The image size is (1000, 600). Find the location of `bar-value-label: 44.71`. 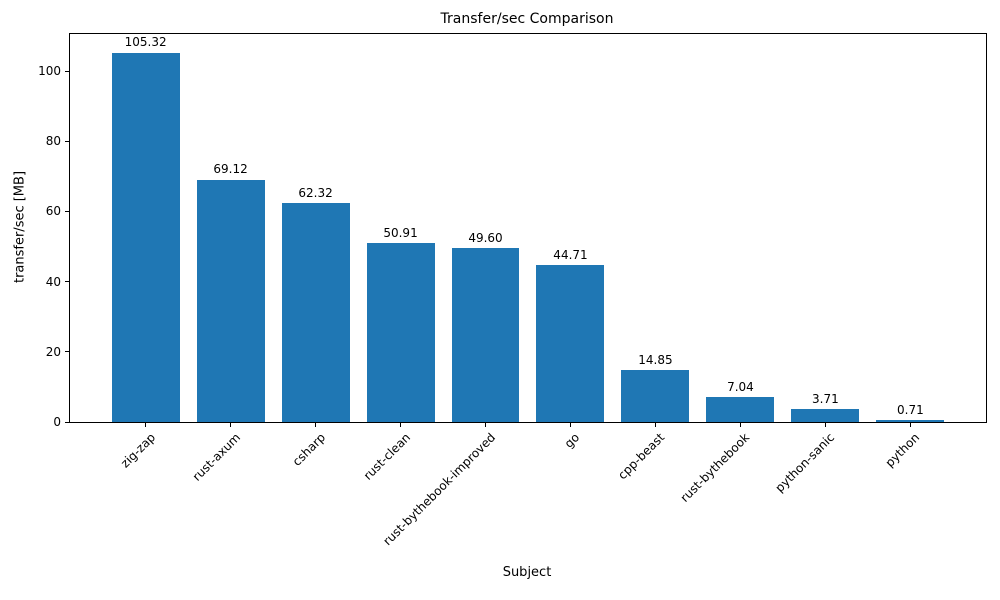

bar-value-label: 44.71 is located at coordinates (570, 255).